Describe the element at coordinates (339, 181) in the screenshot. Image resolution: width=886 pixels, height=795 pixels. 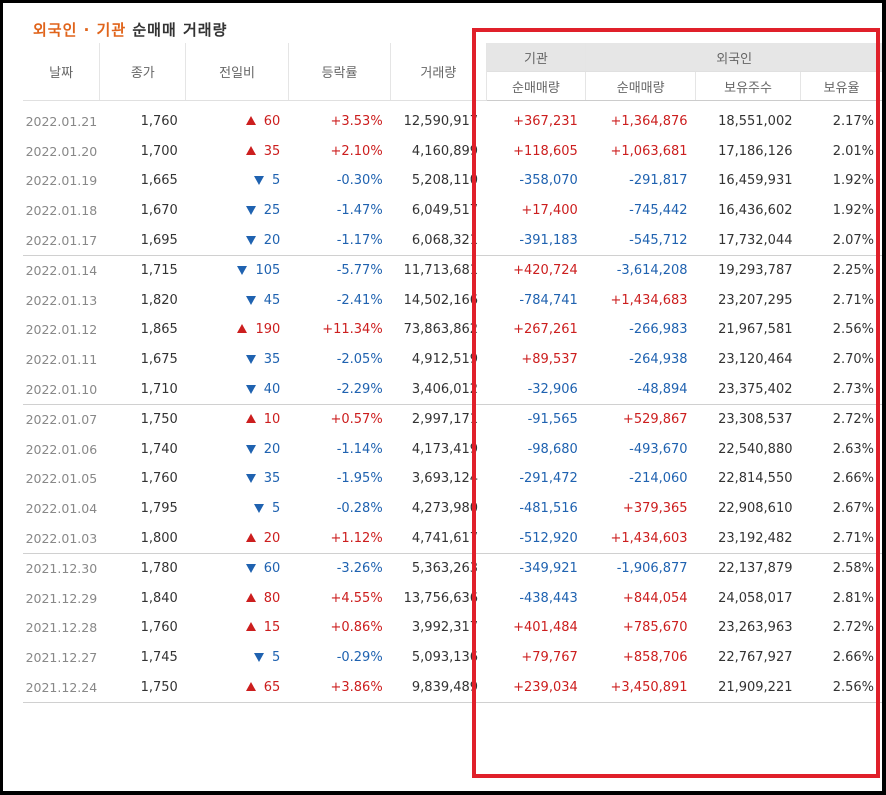
I see `cell-rate: -0.30%` at that location.